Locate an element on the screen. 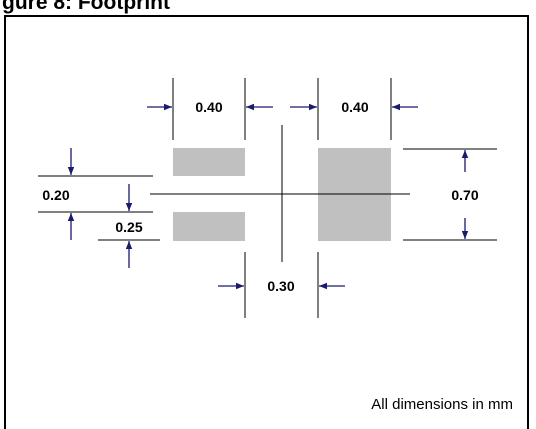 Image resolution: width=536 pixels, height=429 pixels. dim-label-slot: 0.25 is located at coordinates (128, 227).